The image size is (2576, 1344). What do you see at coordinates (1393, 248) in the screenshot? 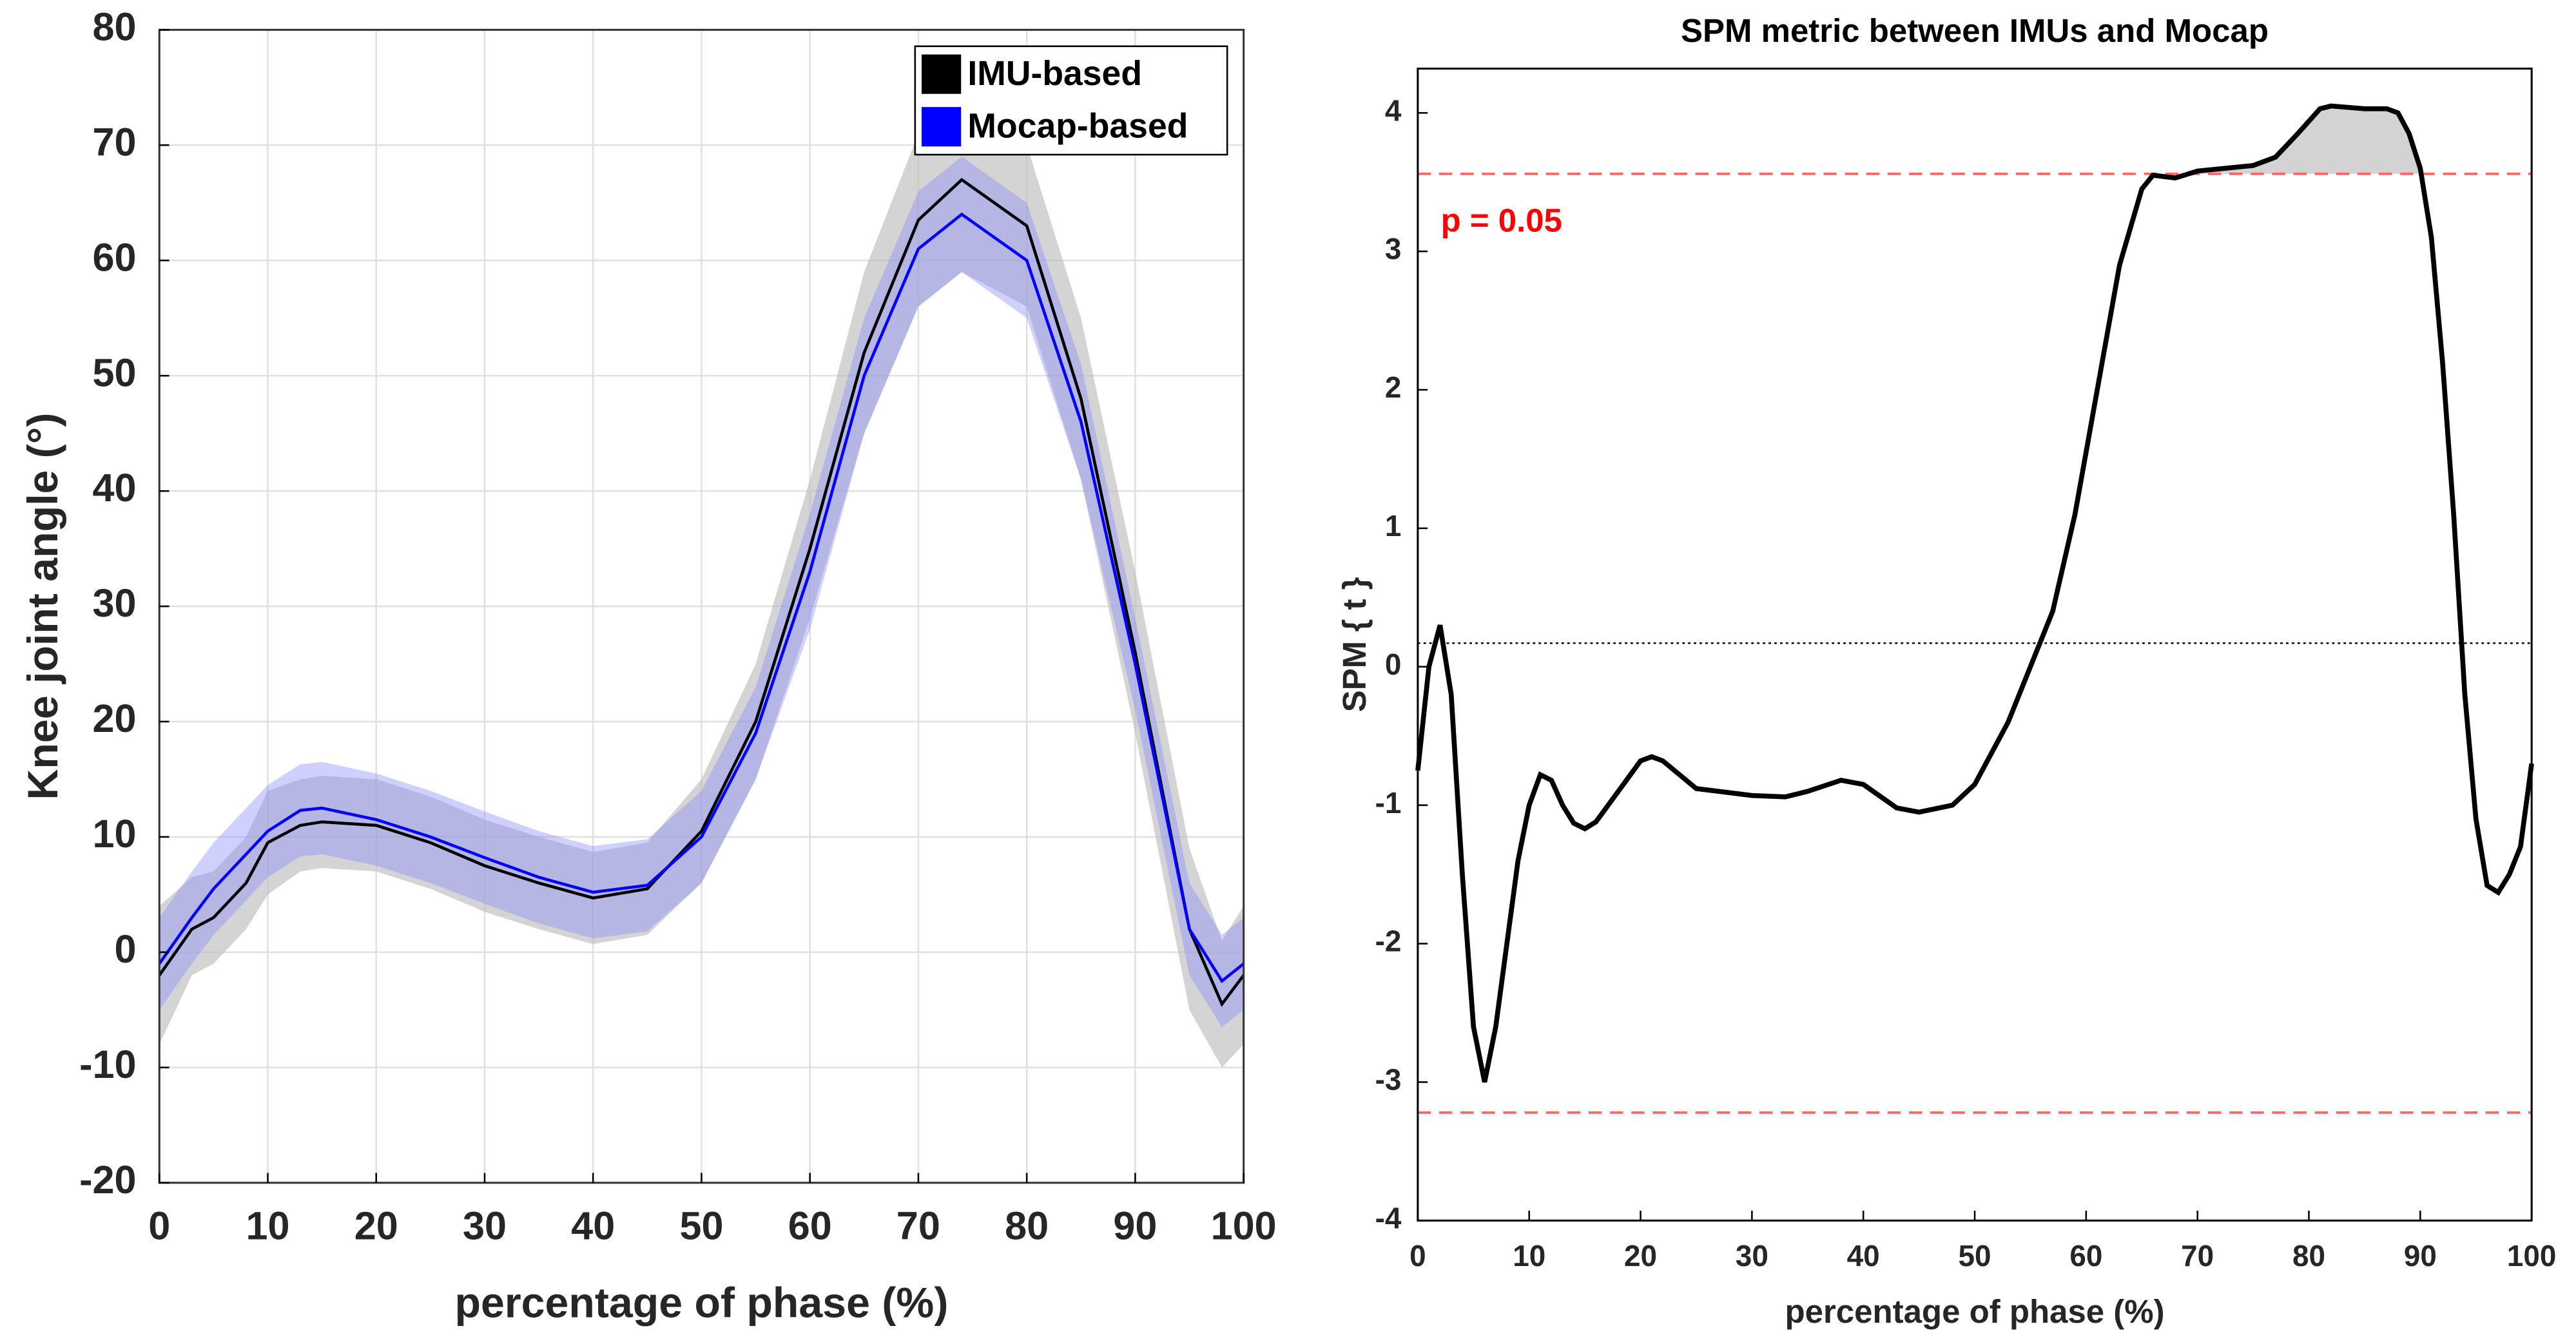
I see `y-tick-label: 3` at bounding box center [1393, 248].